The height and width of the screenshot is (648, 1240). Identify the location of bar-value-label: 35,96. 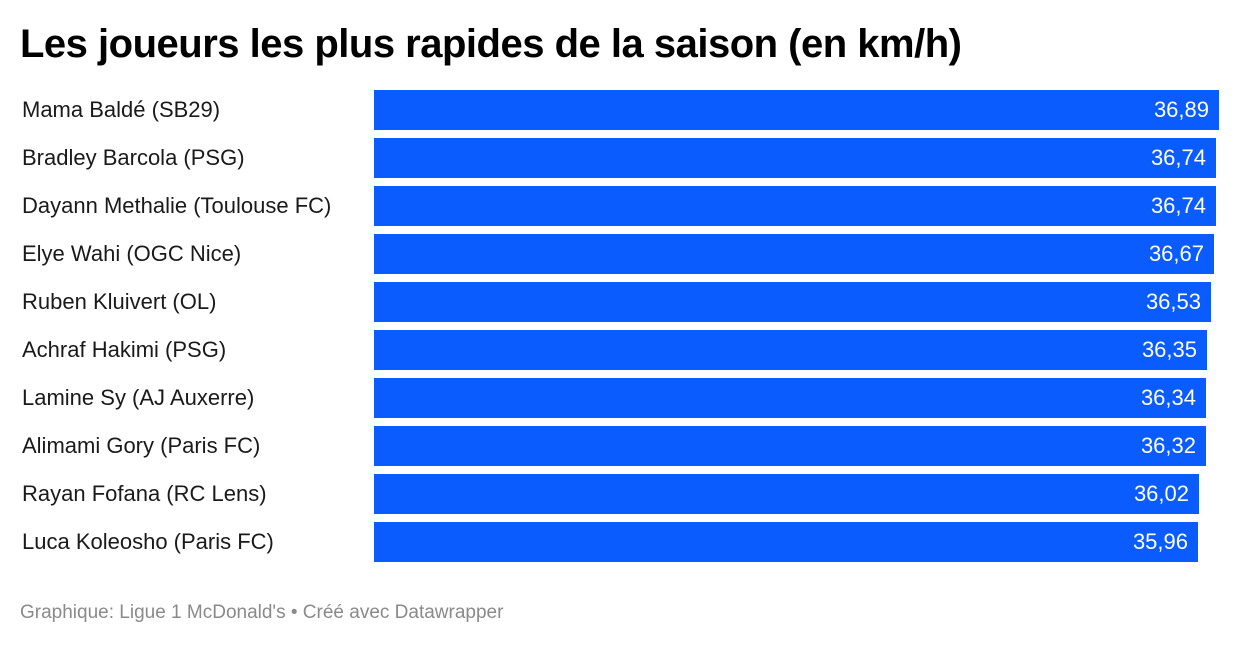
(1160, 541).